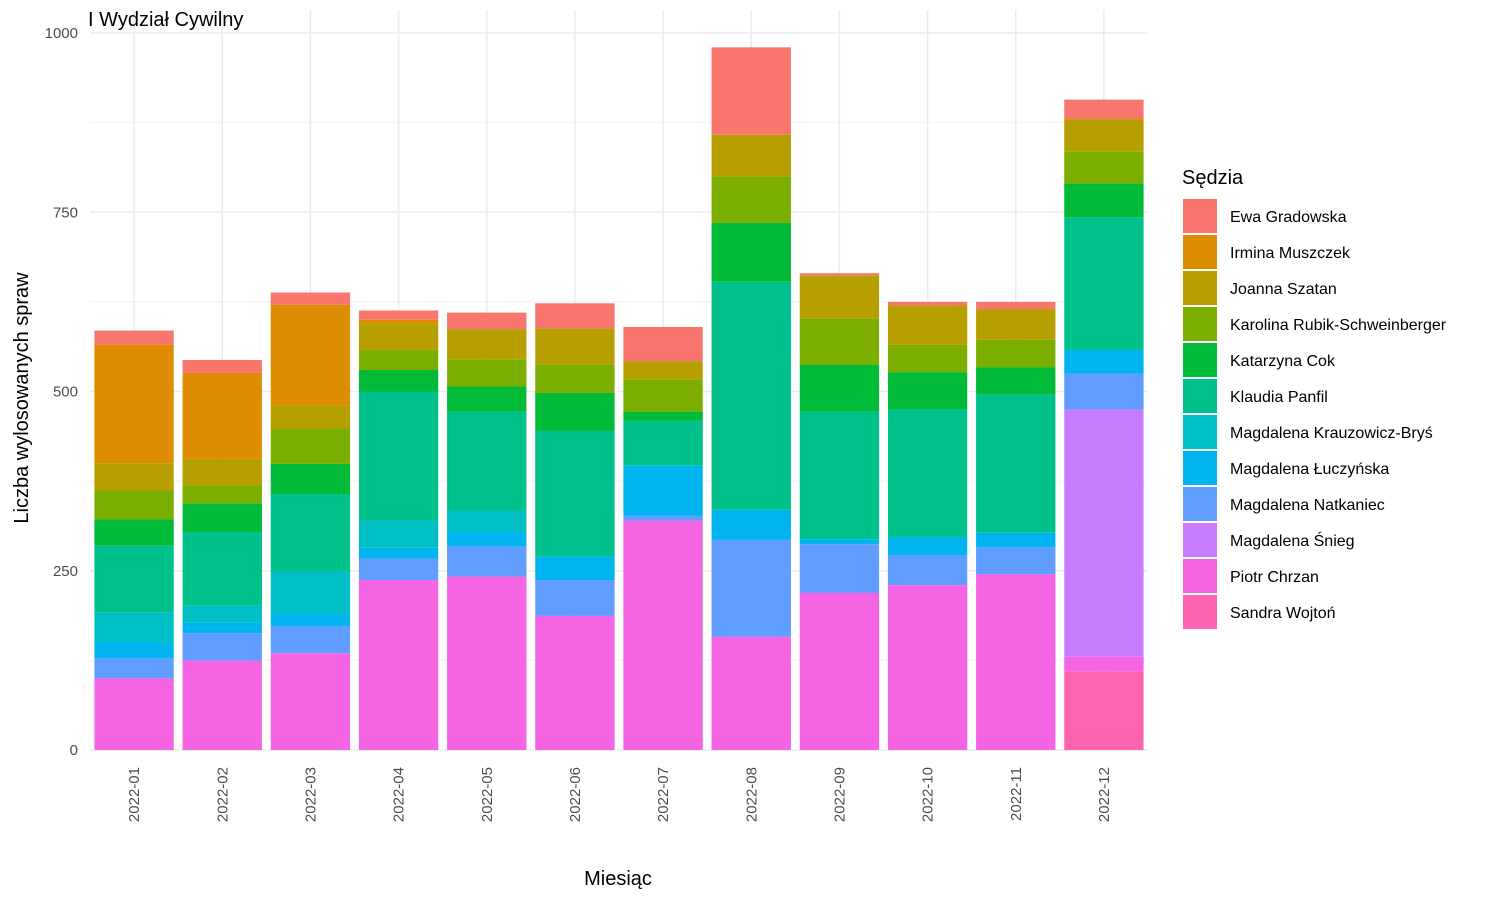 Image resolution: width=1500 pixels, height=900 pixels. What do you see at coordinates (1016, 794) in the screenshot?
I see `x-tick-label: 2022-11` at bounding box center [1016, 794].